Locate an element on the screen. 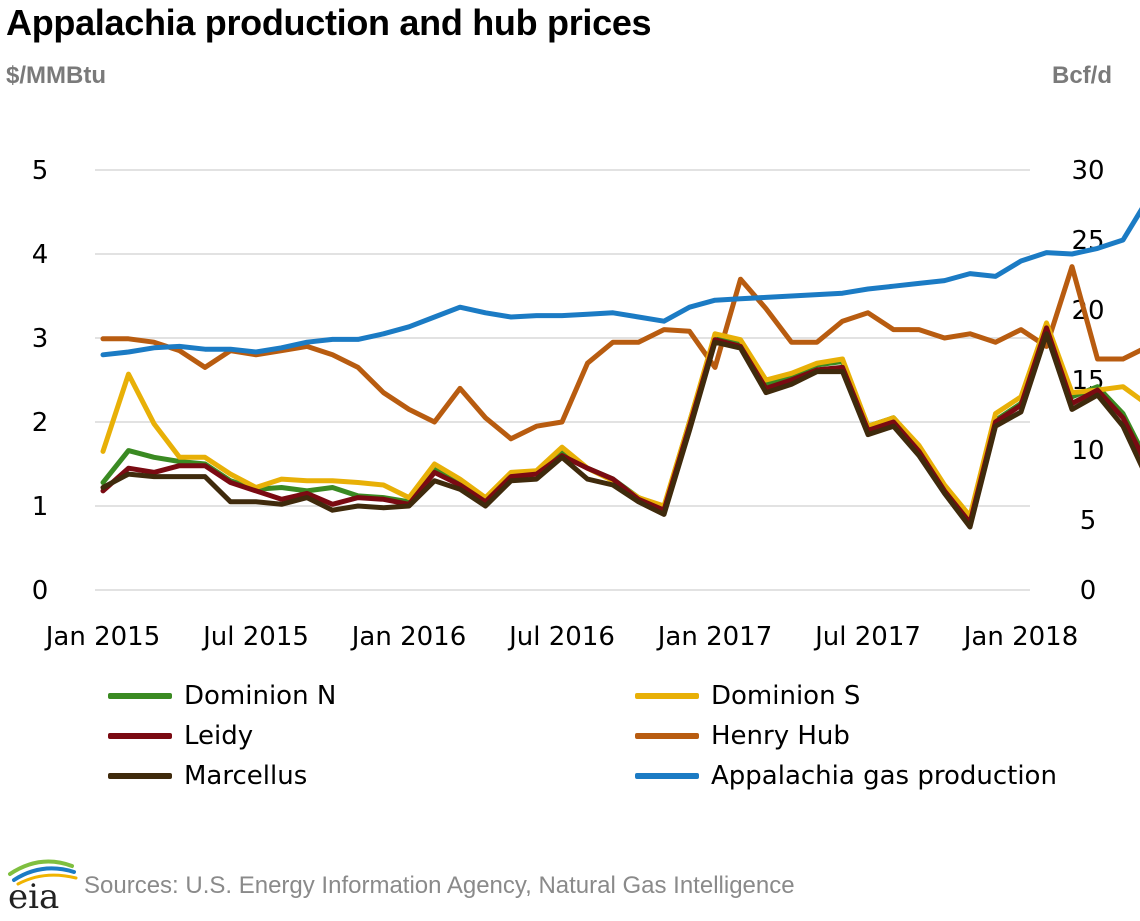  legend-item-henry-hub: Henry Hub is located at coordinates (742, 736).